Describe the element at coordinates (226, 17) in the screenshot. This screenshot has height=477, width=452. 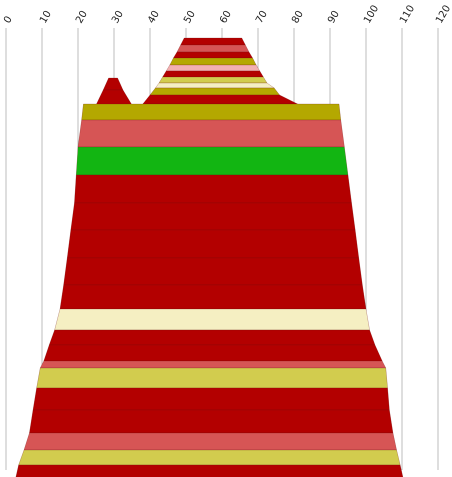
I see `x-tick-label-60: 60` at that location.